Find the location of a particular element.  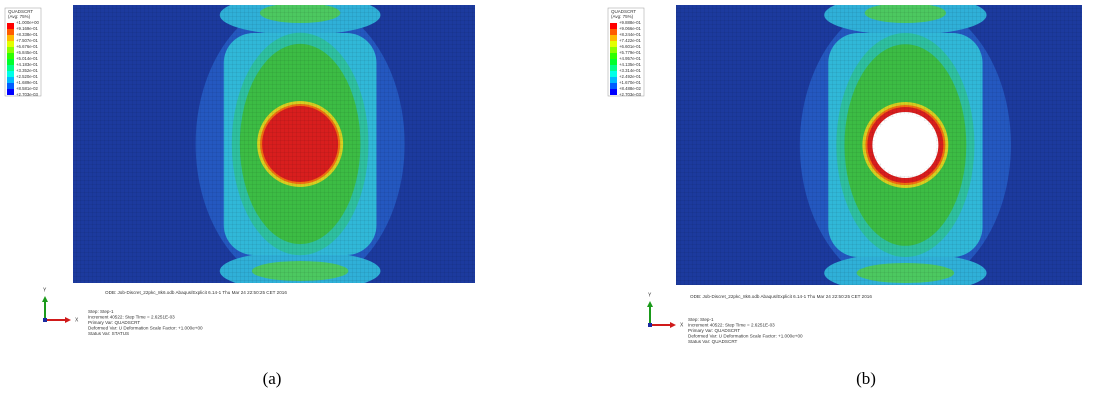

legend-label: +6.676e-01 is located at coordinates (27, 46).